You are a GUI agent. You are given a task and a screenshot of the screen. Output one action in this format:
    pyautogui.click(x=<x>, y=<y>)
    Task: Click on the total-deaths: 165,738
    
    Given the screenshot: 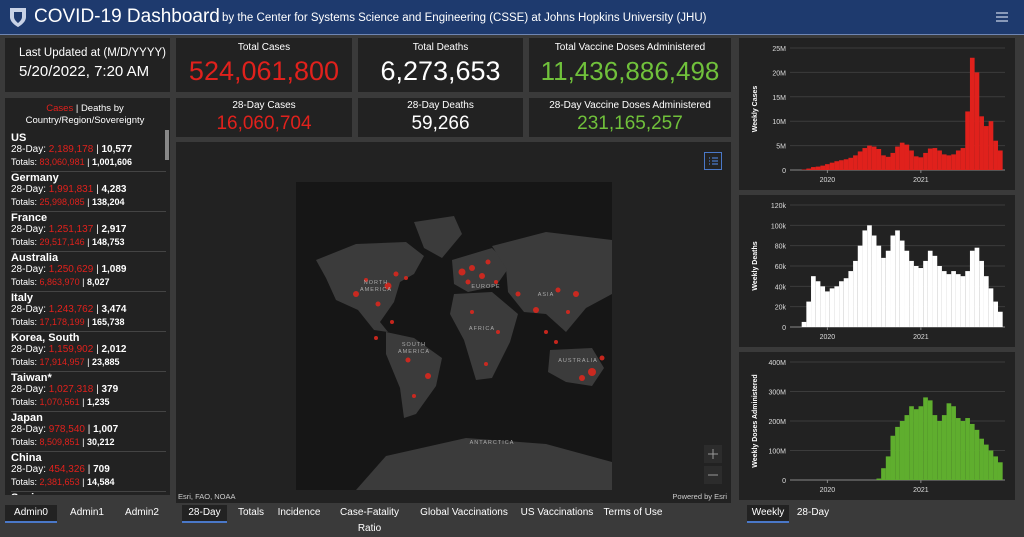 What is the action you would take?
    pyautogui.click(x=108, y=322)
    